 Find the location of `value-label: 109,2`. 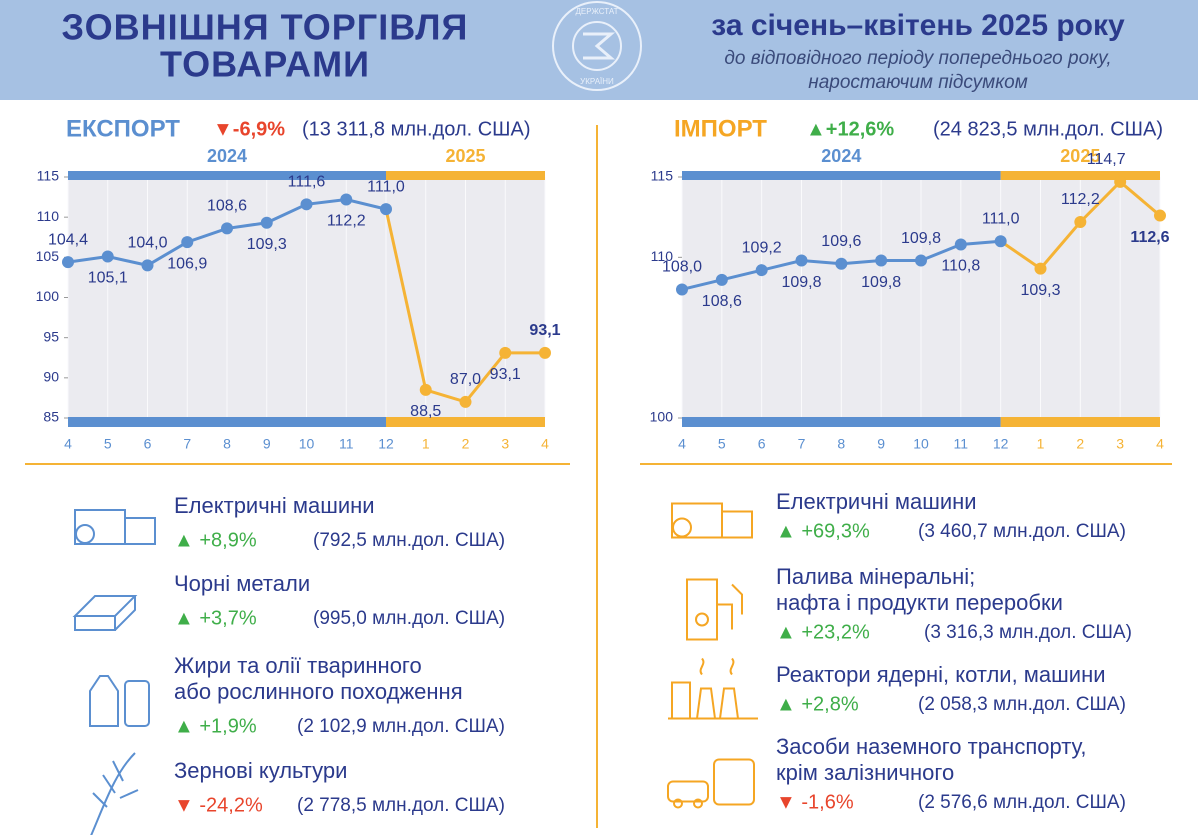

value-label: 109,2 is located at coordinates (762, 247).